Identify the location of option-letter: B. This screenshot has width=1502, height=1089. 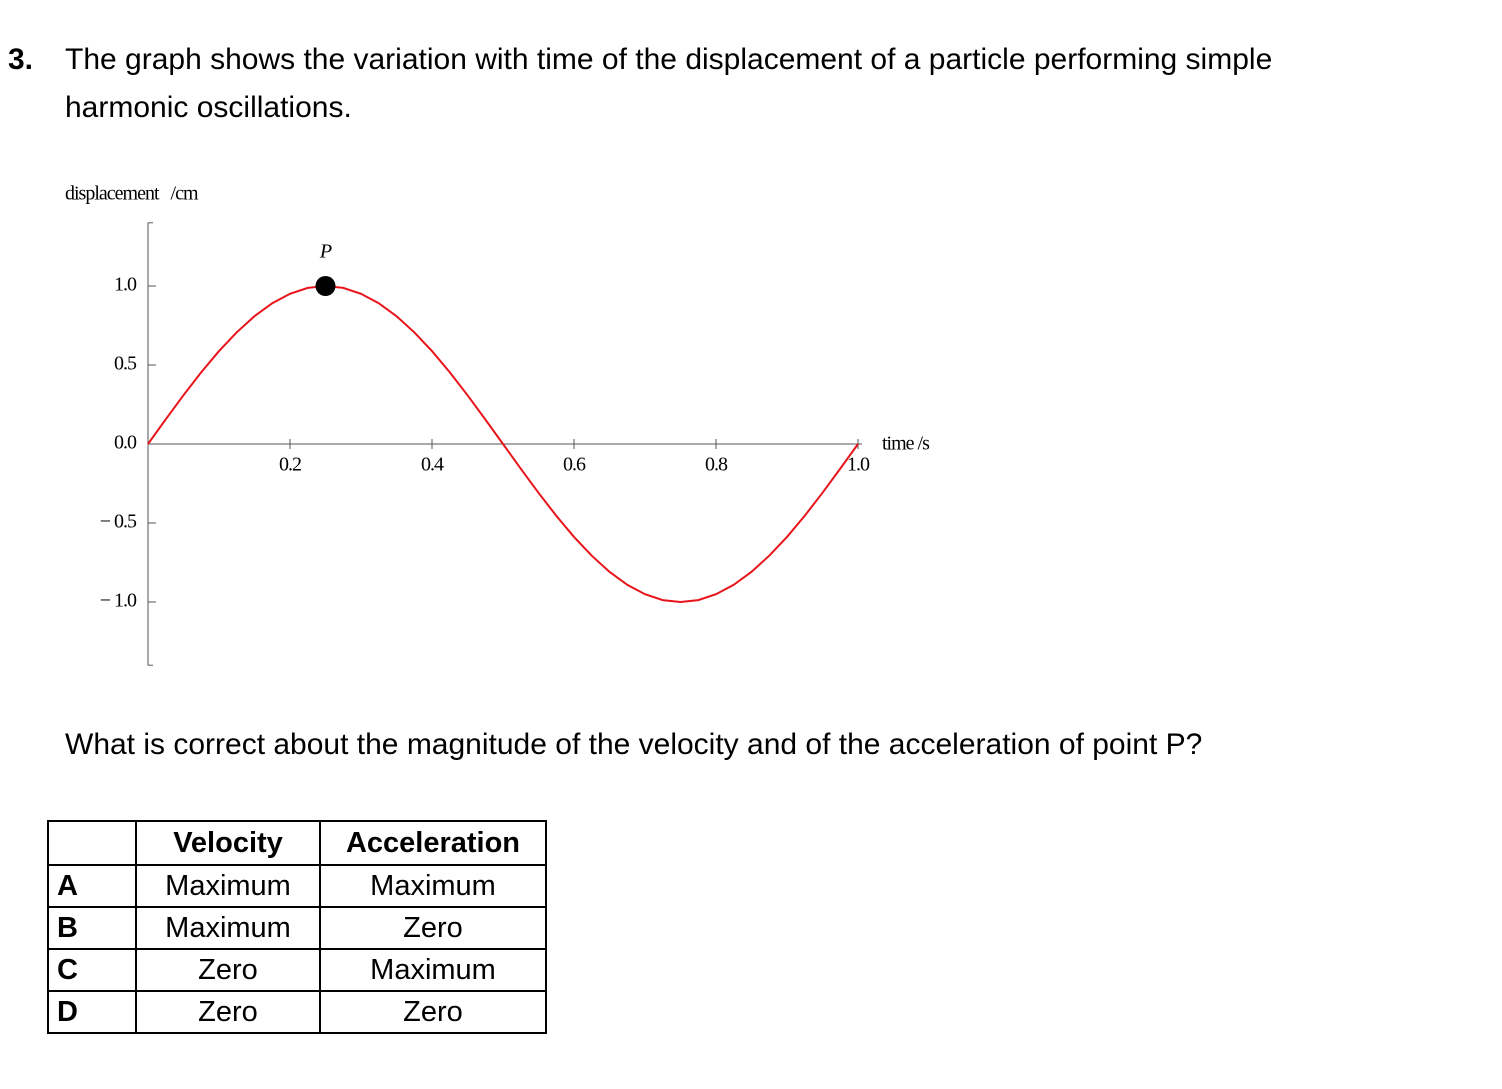
(92, 928).